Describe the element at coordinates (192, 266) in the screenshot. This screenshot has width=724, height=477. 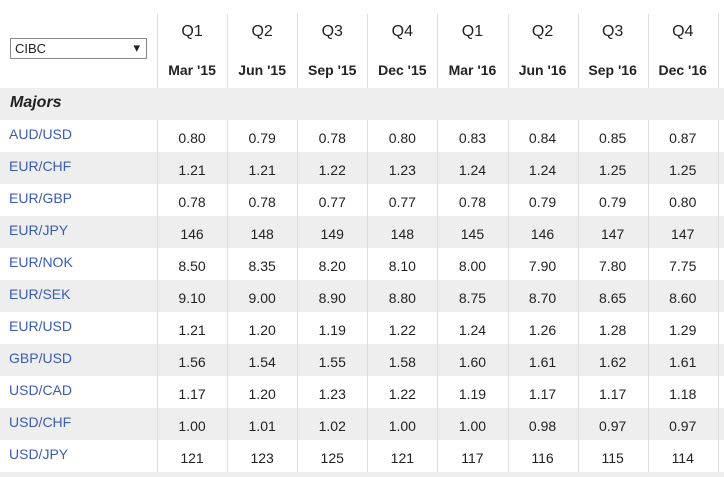
I see `rate-cell: 8.50` at that location.